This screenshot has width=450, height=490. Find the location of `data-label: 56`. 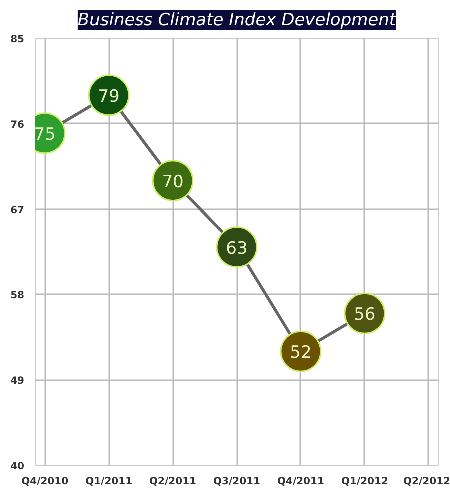

data-label: 56 is located at coordinates (365, 315).